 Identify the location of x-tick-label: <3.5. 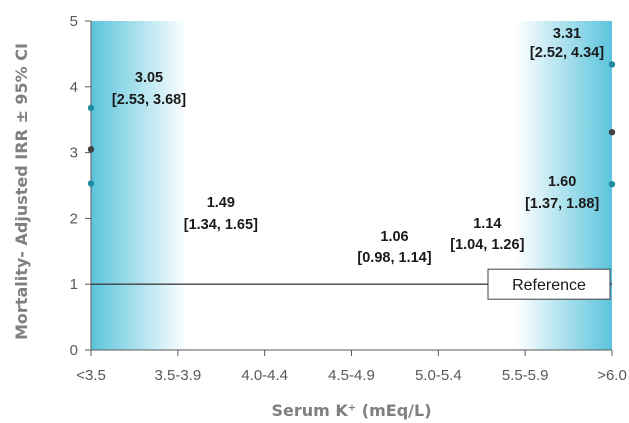
(91, 375).